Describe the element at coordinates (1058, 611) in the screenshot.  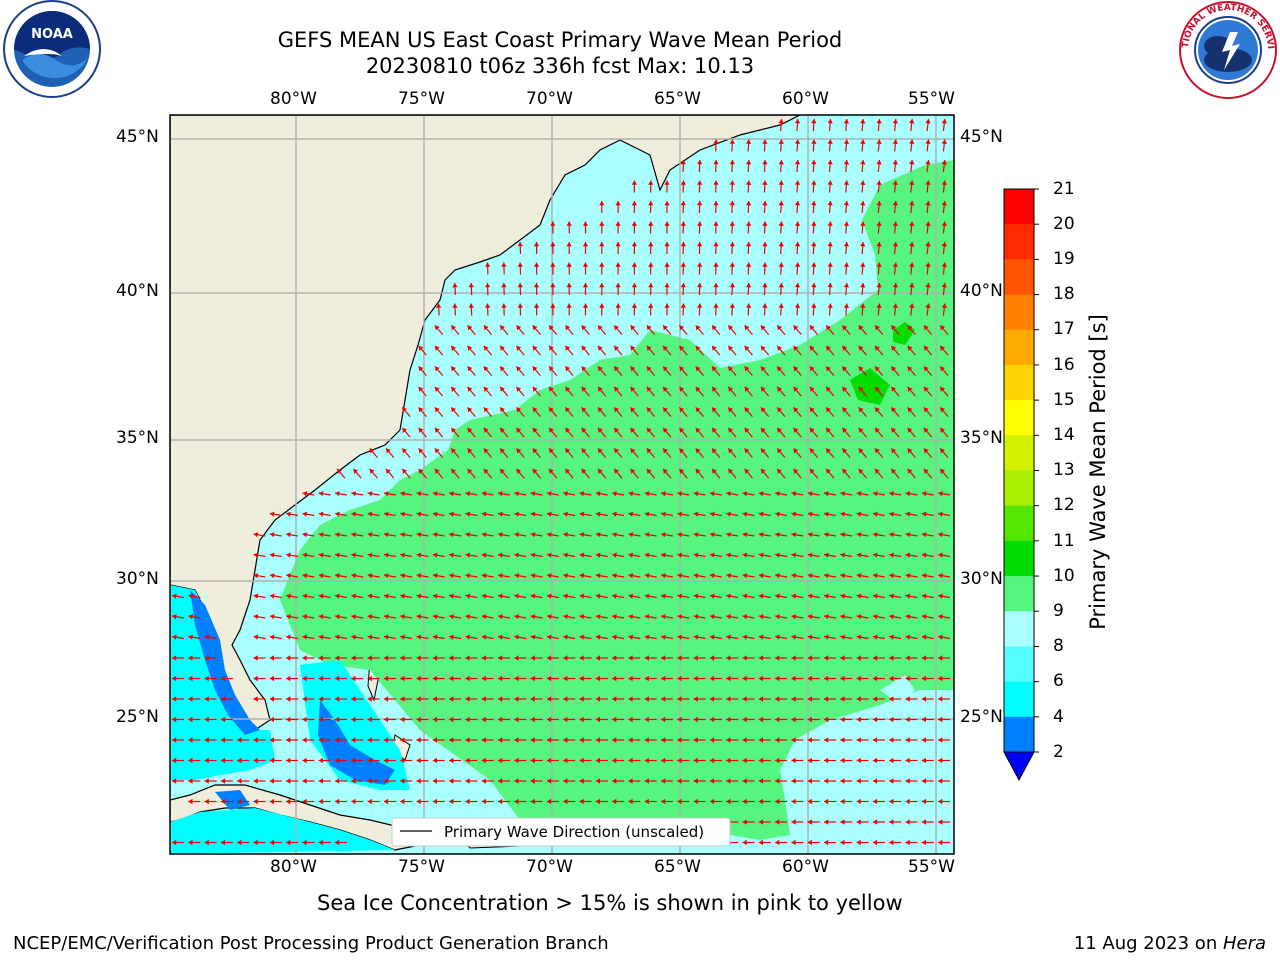
I see `colorbar-tick: 9` at that location.